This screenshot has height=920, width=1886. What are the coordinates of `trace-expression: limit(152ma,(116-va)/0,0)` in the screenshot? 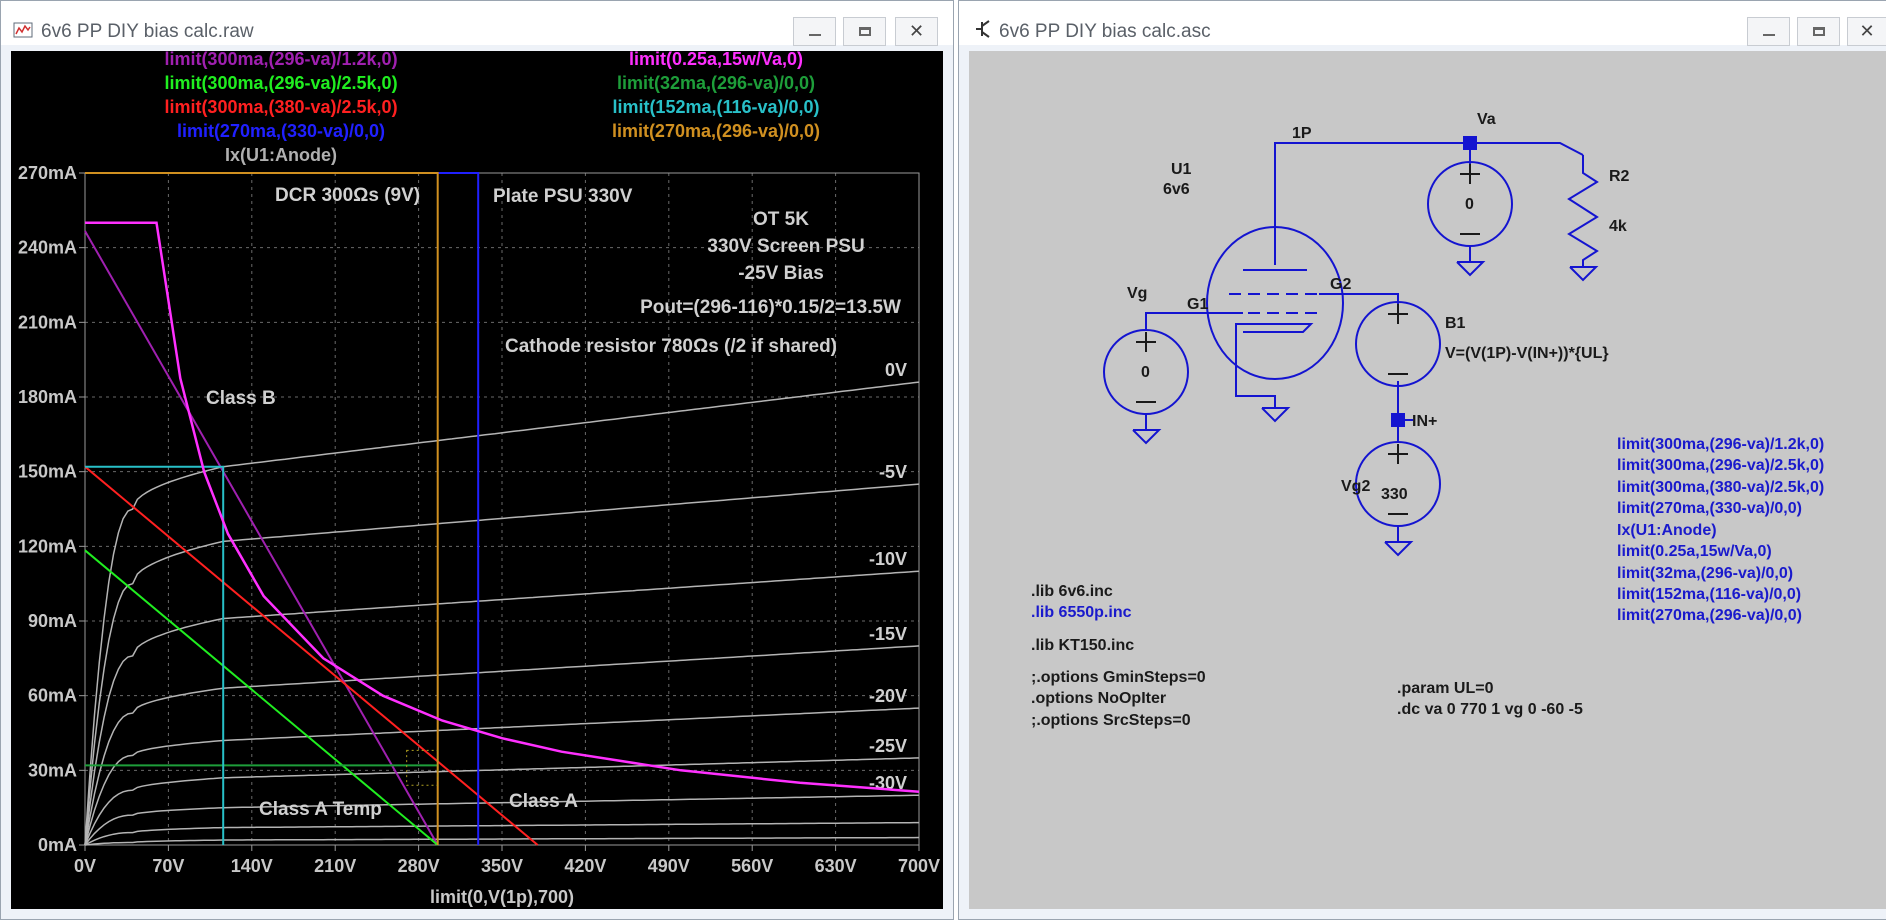 It's located at (1709, 594).